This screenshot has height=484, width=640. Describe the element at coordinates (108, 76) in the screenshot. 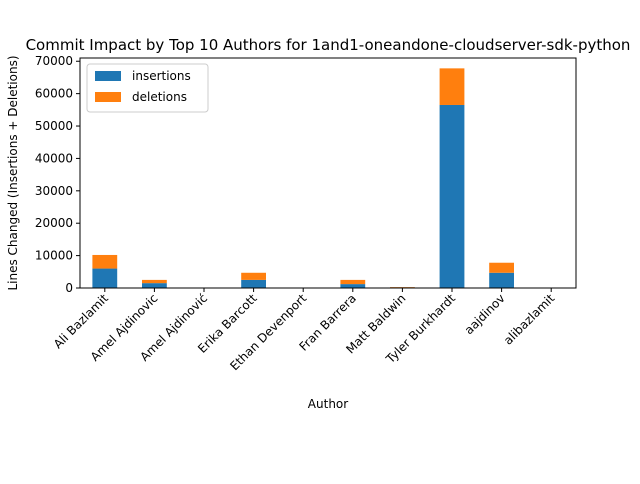

I see `legend-swatch-insertions` at that location.